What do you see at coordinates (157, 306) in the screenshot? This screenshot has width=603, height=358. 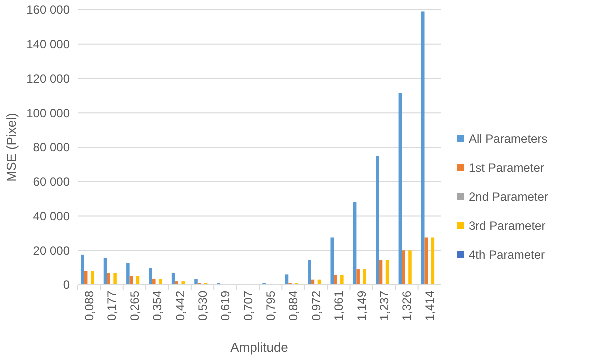 I see `x-tick-label: 0,354` at bounding box center [157, 306].